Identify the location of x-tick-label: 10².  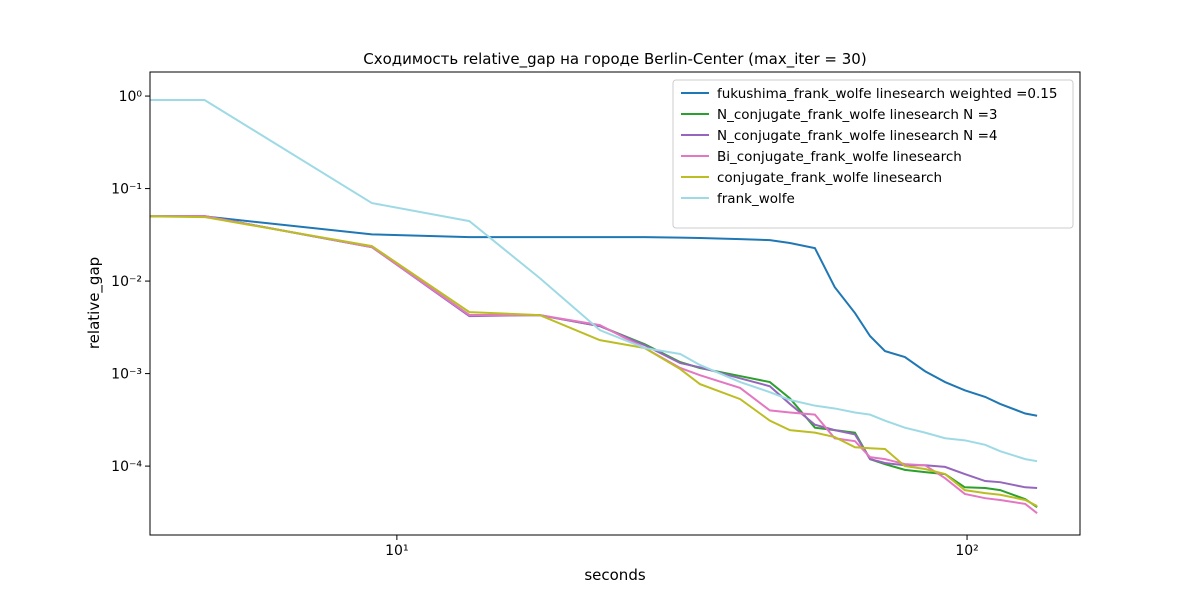
(966, 551).